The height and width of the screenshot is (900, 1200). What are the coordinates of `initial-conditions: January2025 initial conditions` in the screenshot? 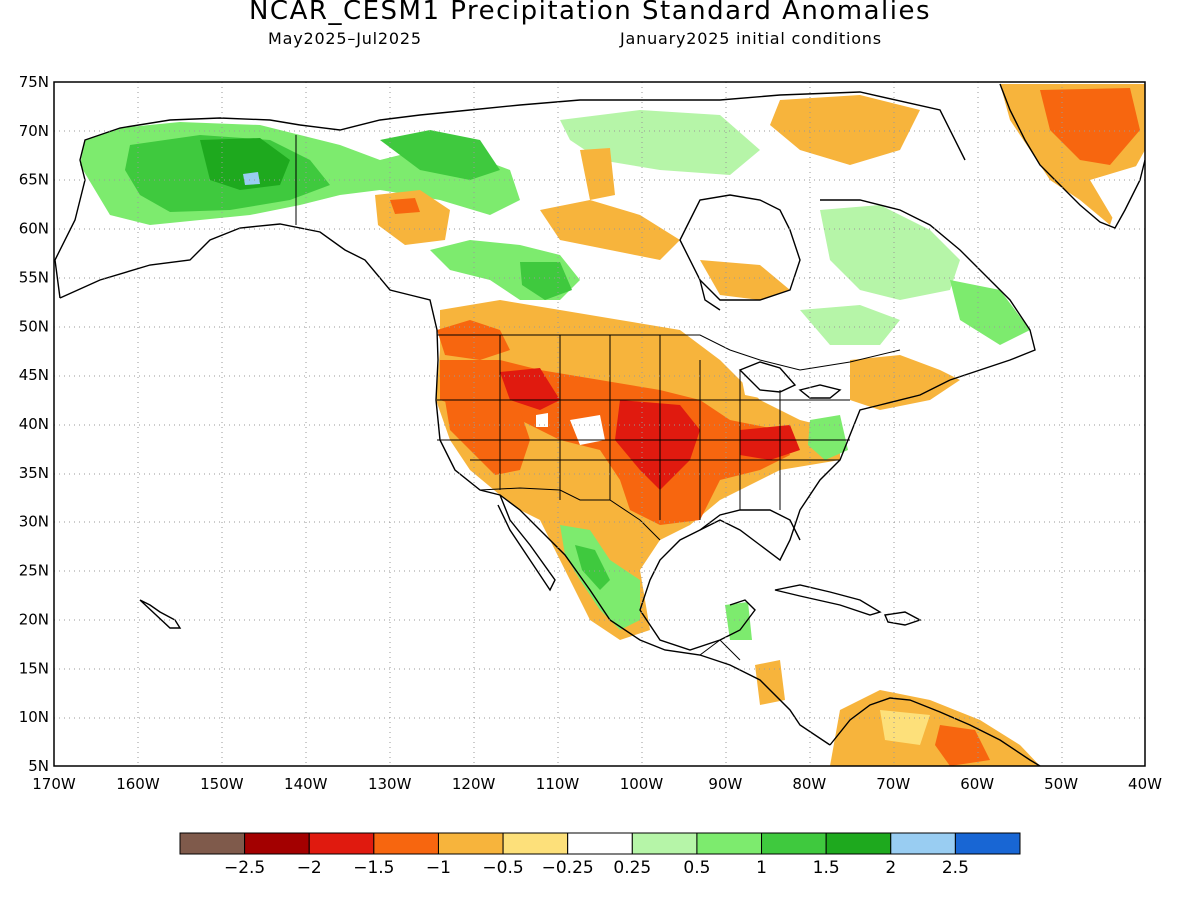 It's located at (751, 38).